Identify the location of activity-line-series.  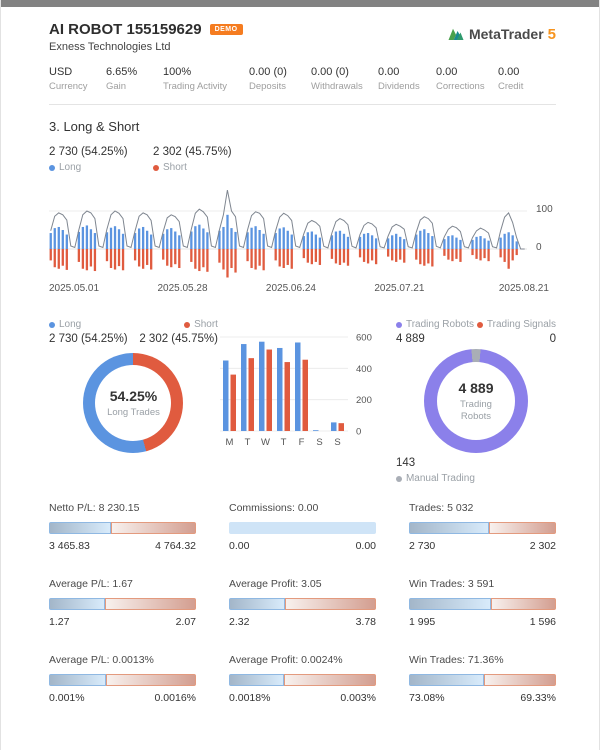
(287, 220).